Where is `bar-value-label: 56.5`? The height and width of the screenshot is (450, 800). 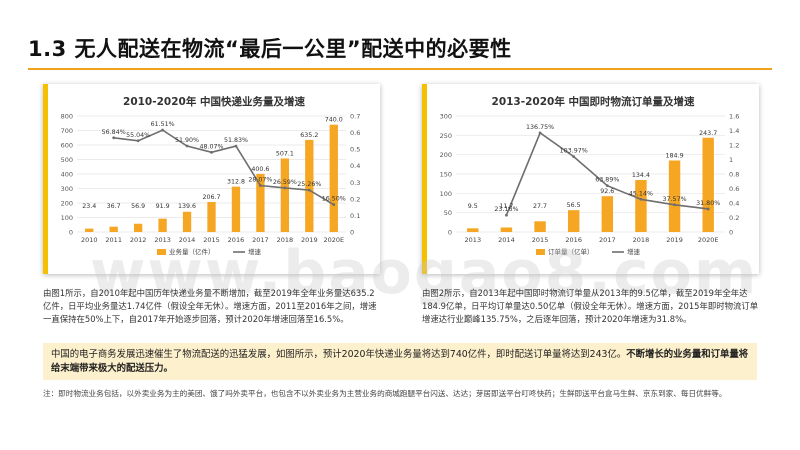 bar-value-label: 56.5 is located at coordinates (574, 205).